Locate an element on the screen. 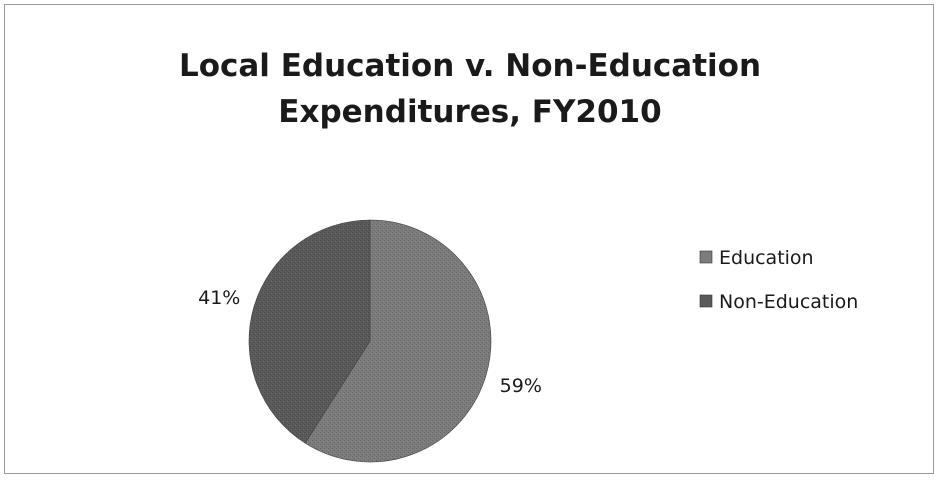 Image resolution: width=943 pixels, height=481 pixels. chart-title-line-1: Local Education v. Non-Education is located at coordinates (470, 66).